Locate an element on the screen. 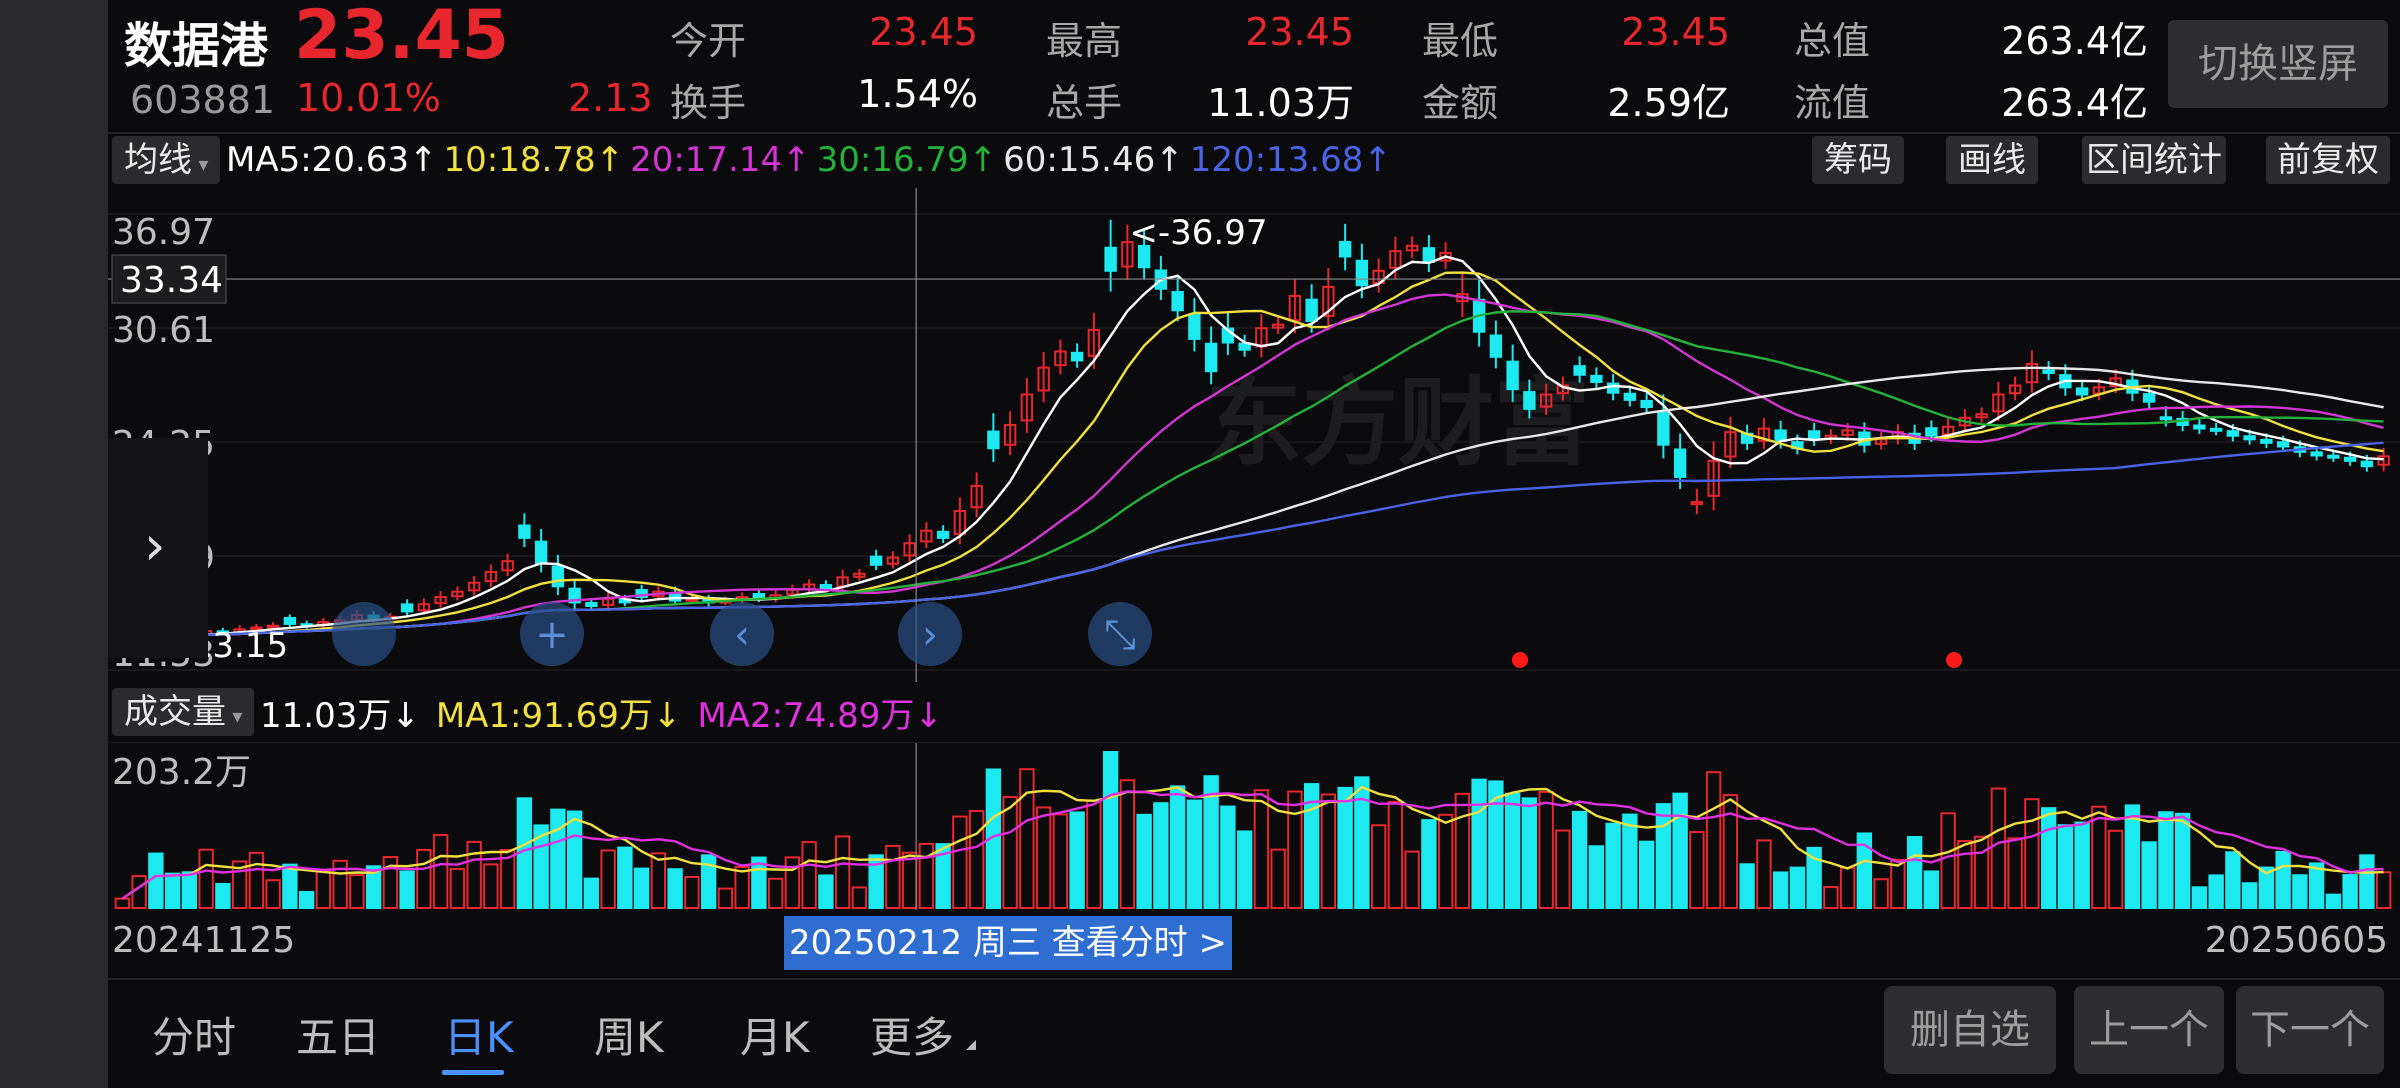  ma-value-4: 60:15.46↑ is located at coordinates (1093, 160).